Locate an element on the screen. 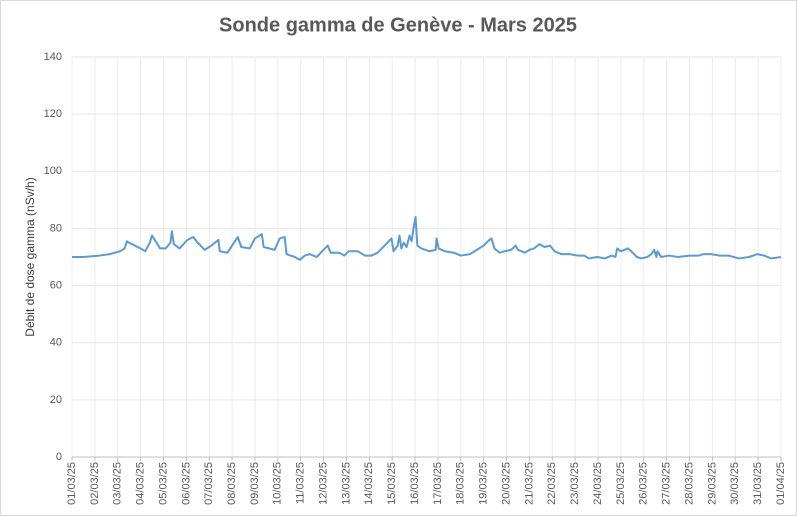  x-tick-label: 14/03/25 is located at coordinates (369, 483).